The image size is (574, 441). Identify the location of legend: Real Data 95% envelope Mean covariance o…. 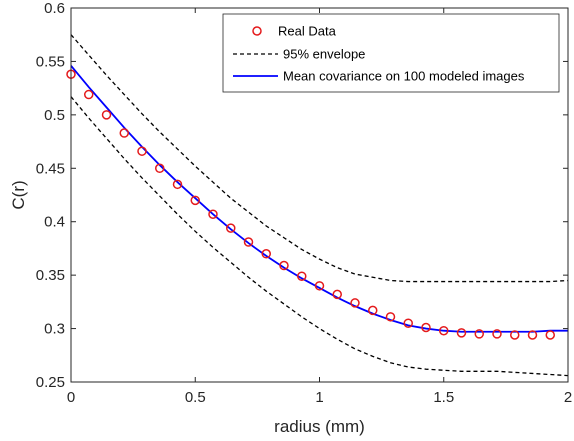
(391, 53).